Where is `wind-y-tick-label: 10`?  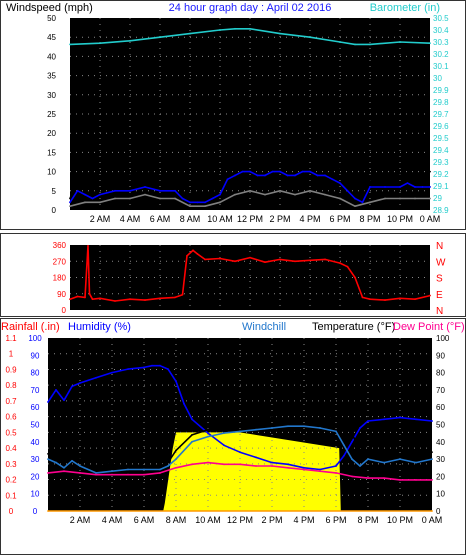 wind-y-tick-label: 10 is located at coordinates (51, 172).